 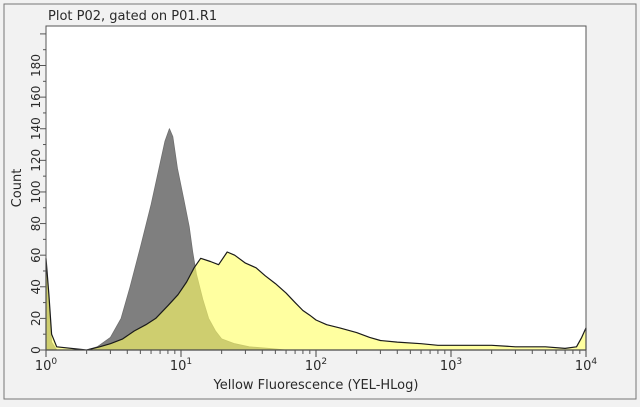 What do you see at coordinates (316, 385) in the screenshot?
I see `x-axis-label: Yellow Fluorescence (YEL-HLog)` at bounding box center [316, 385].